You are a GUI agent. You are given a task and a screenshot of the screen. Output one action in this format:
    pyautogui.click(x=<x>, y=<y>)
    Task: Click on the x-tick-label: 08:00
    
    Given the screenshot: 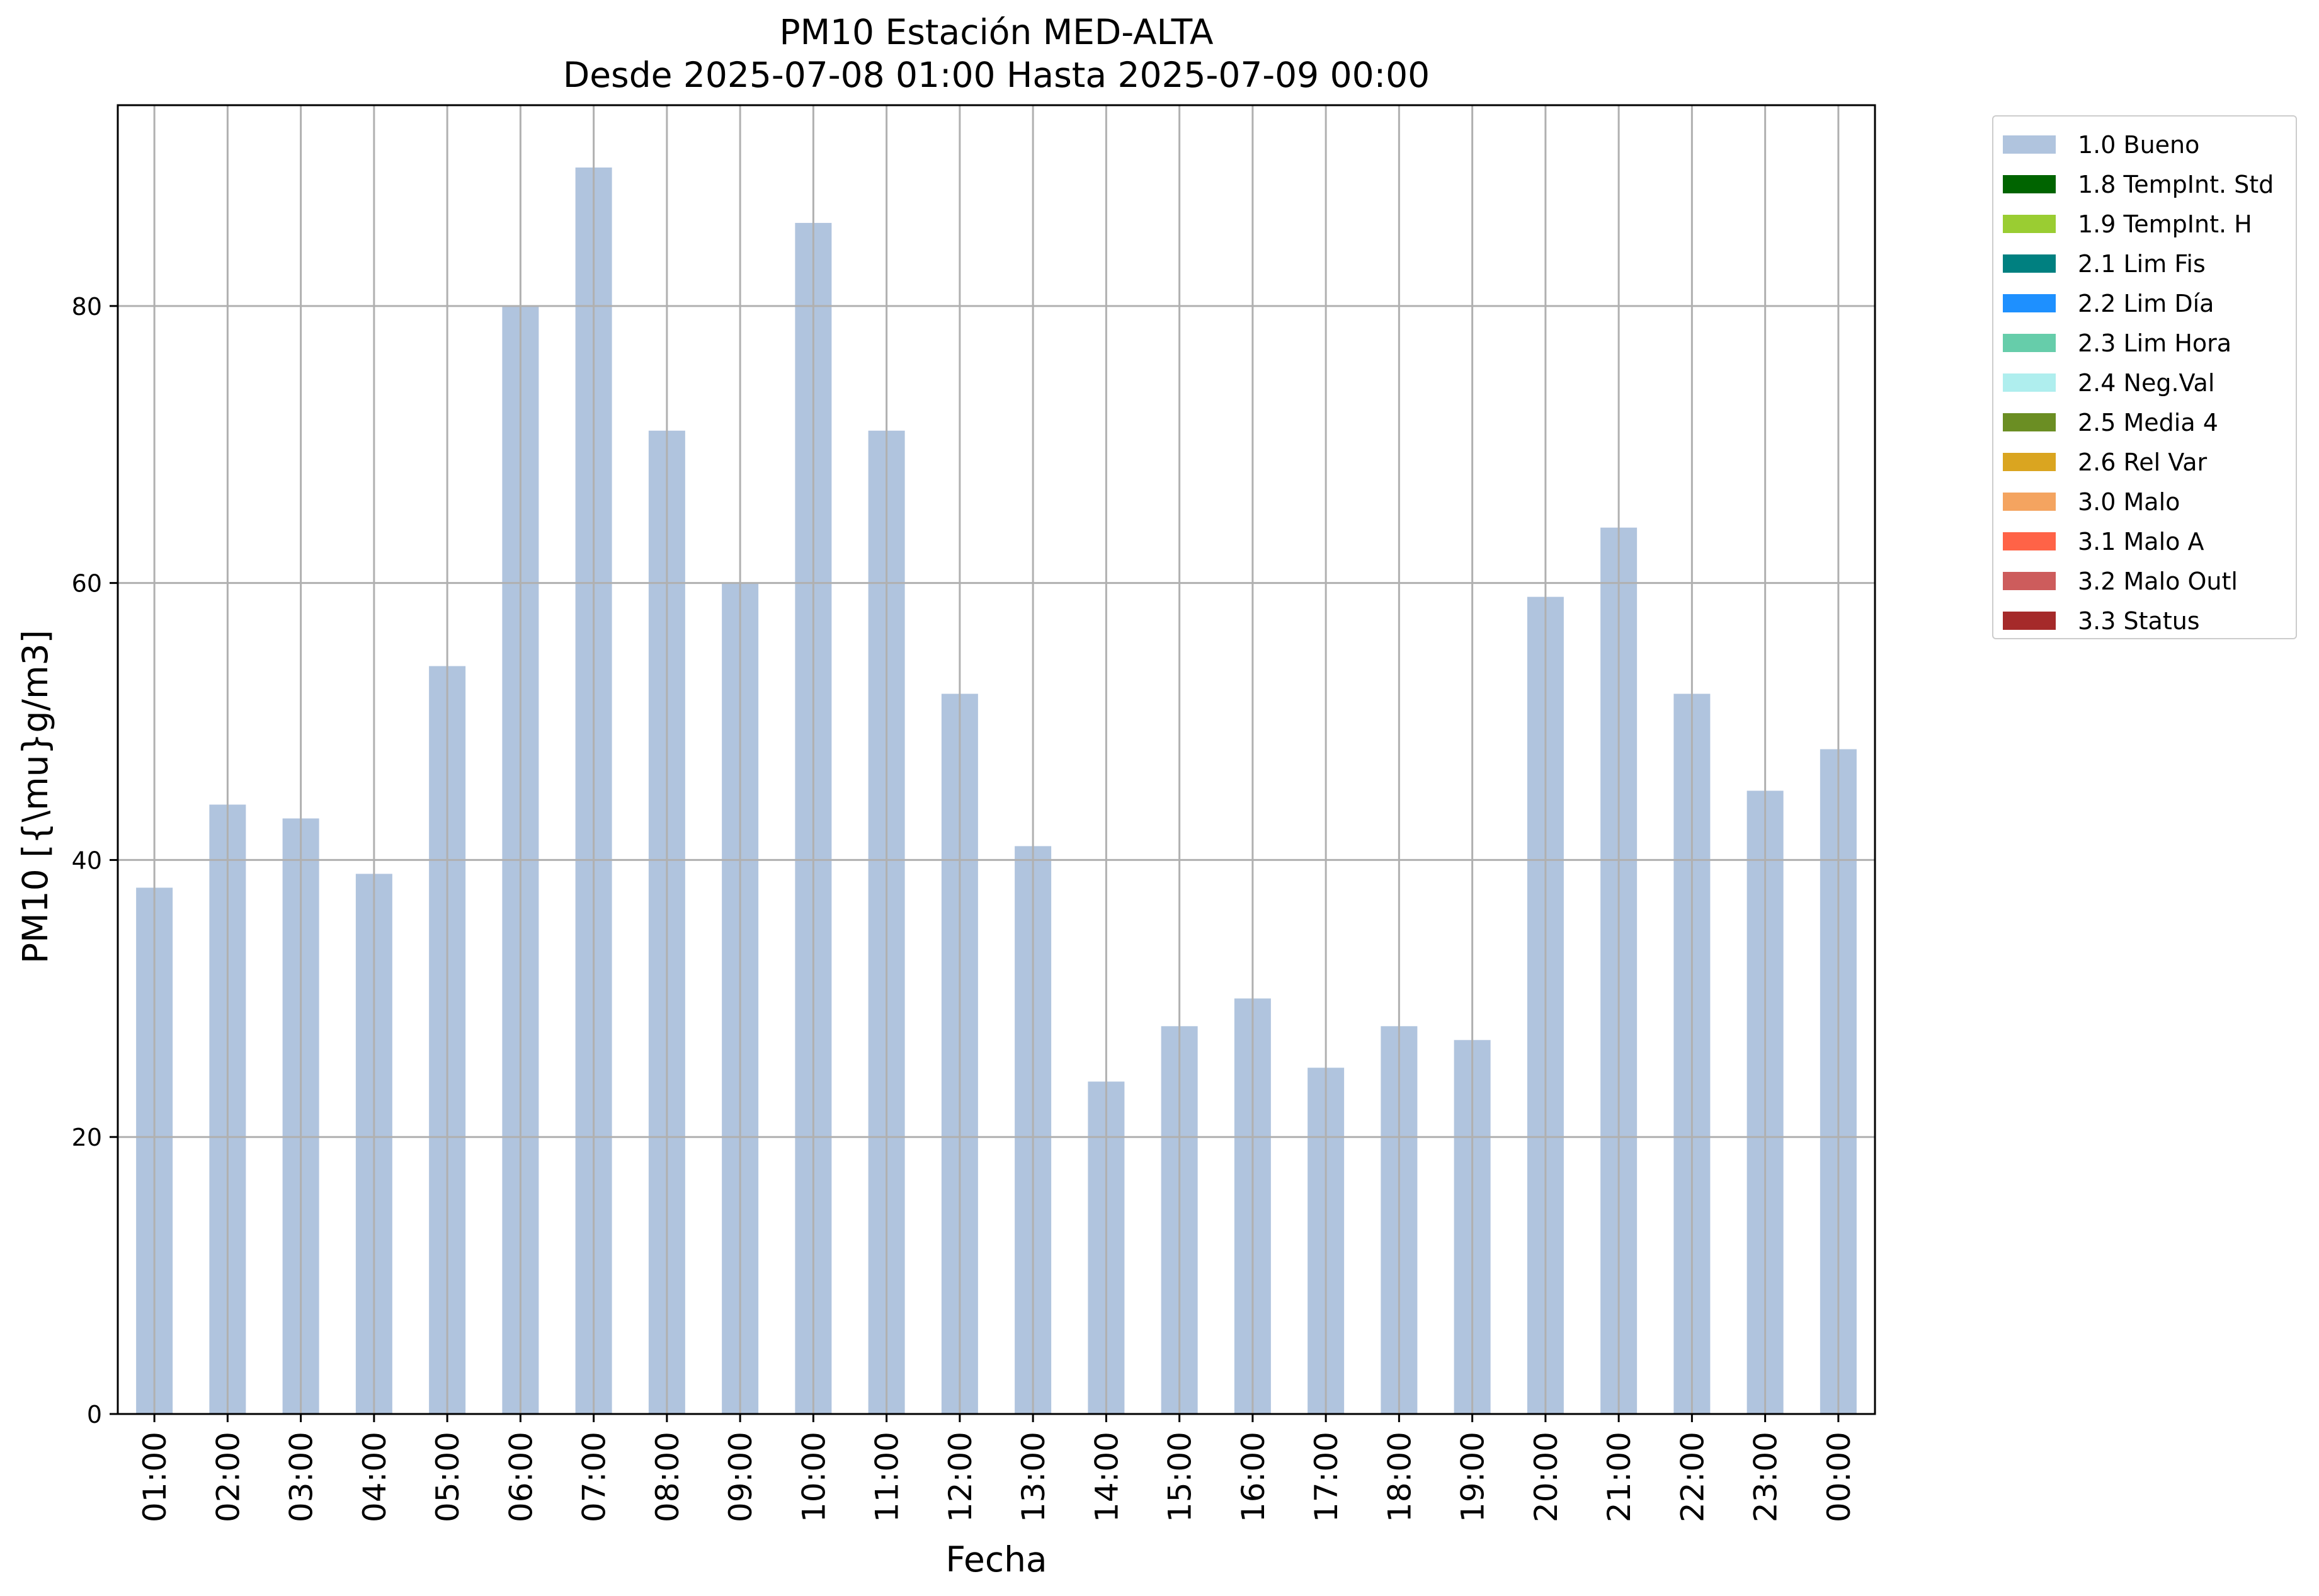 What is the action you would take?
    pyautogui.click(x=667, y=1477)
    